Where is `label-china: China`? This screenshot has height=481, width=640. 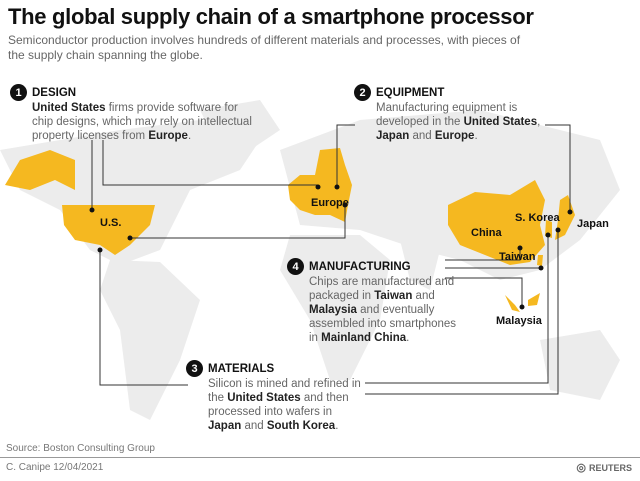 label-china: China is located at coordinates (486, 233).